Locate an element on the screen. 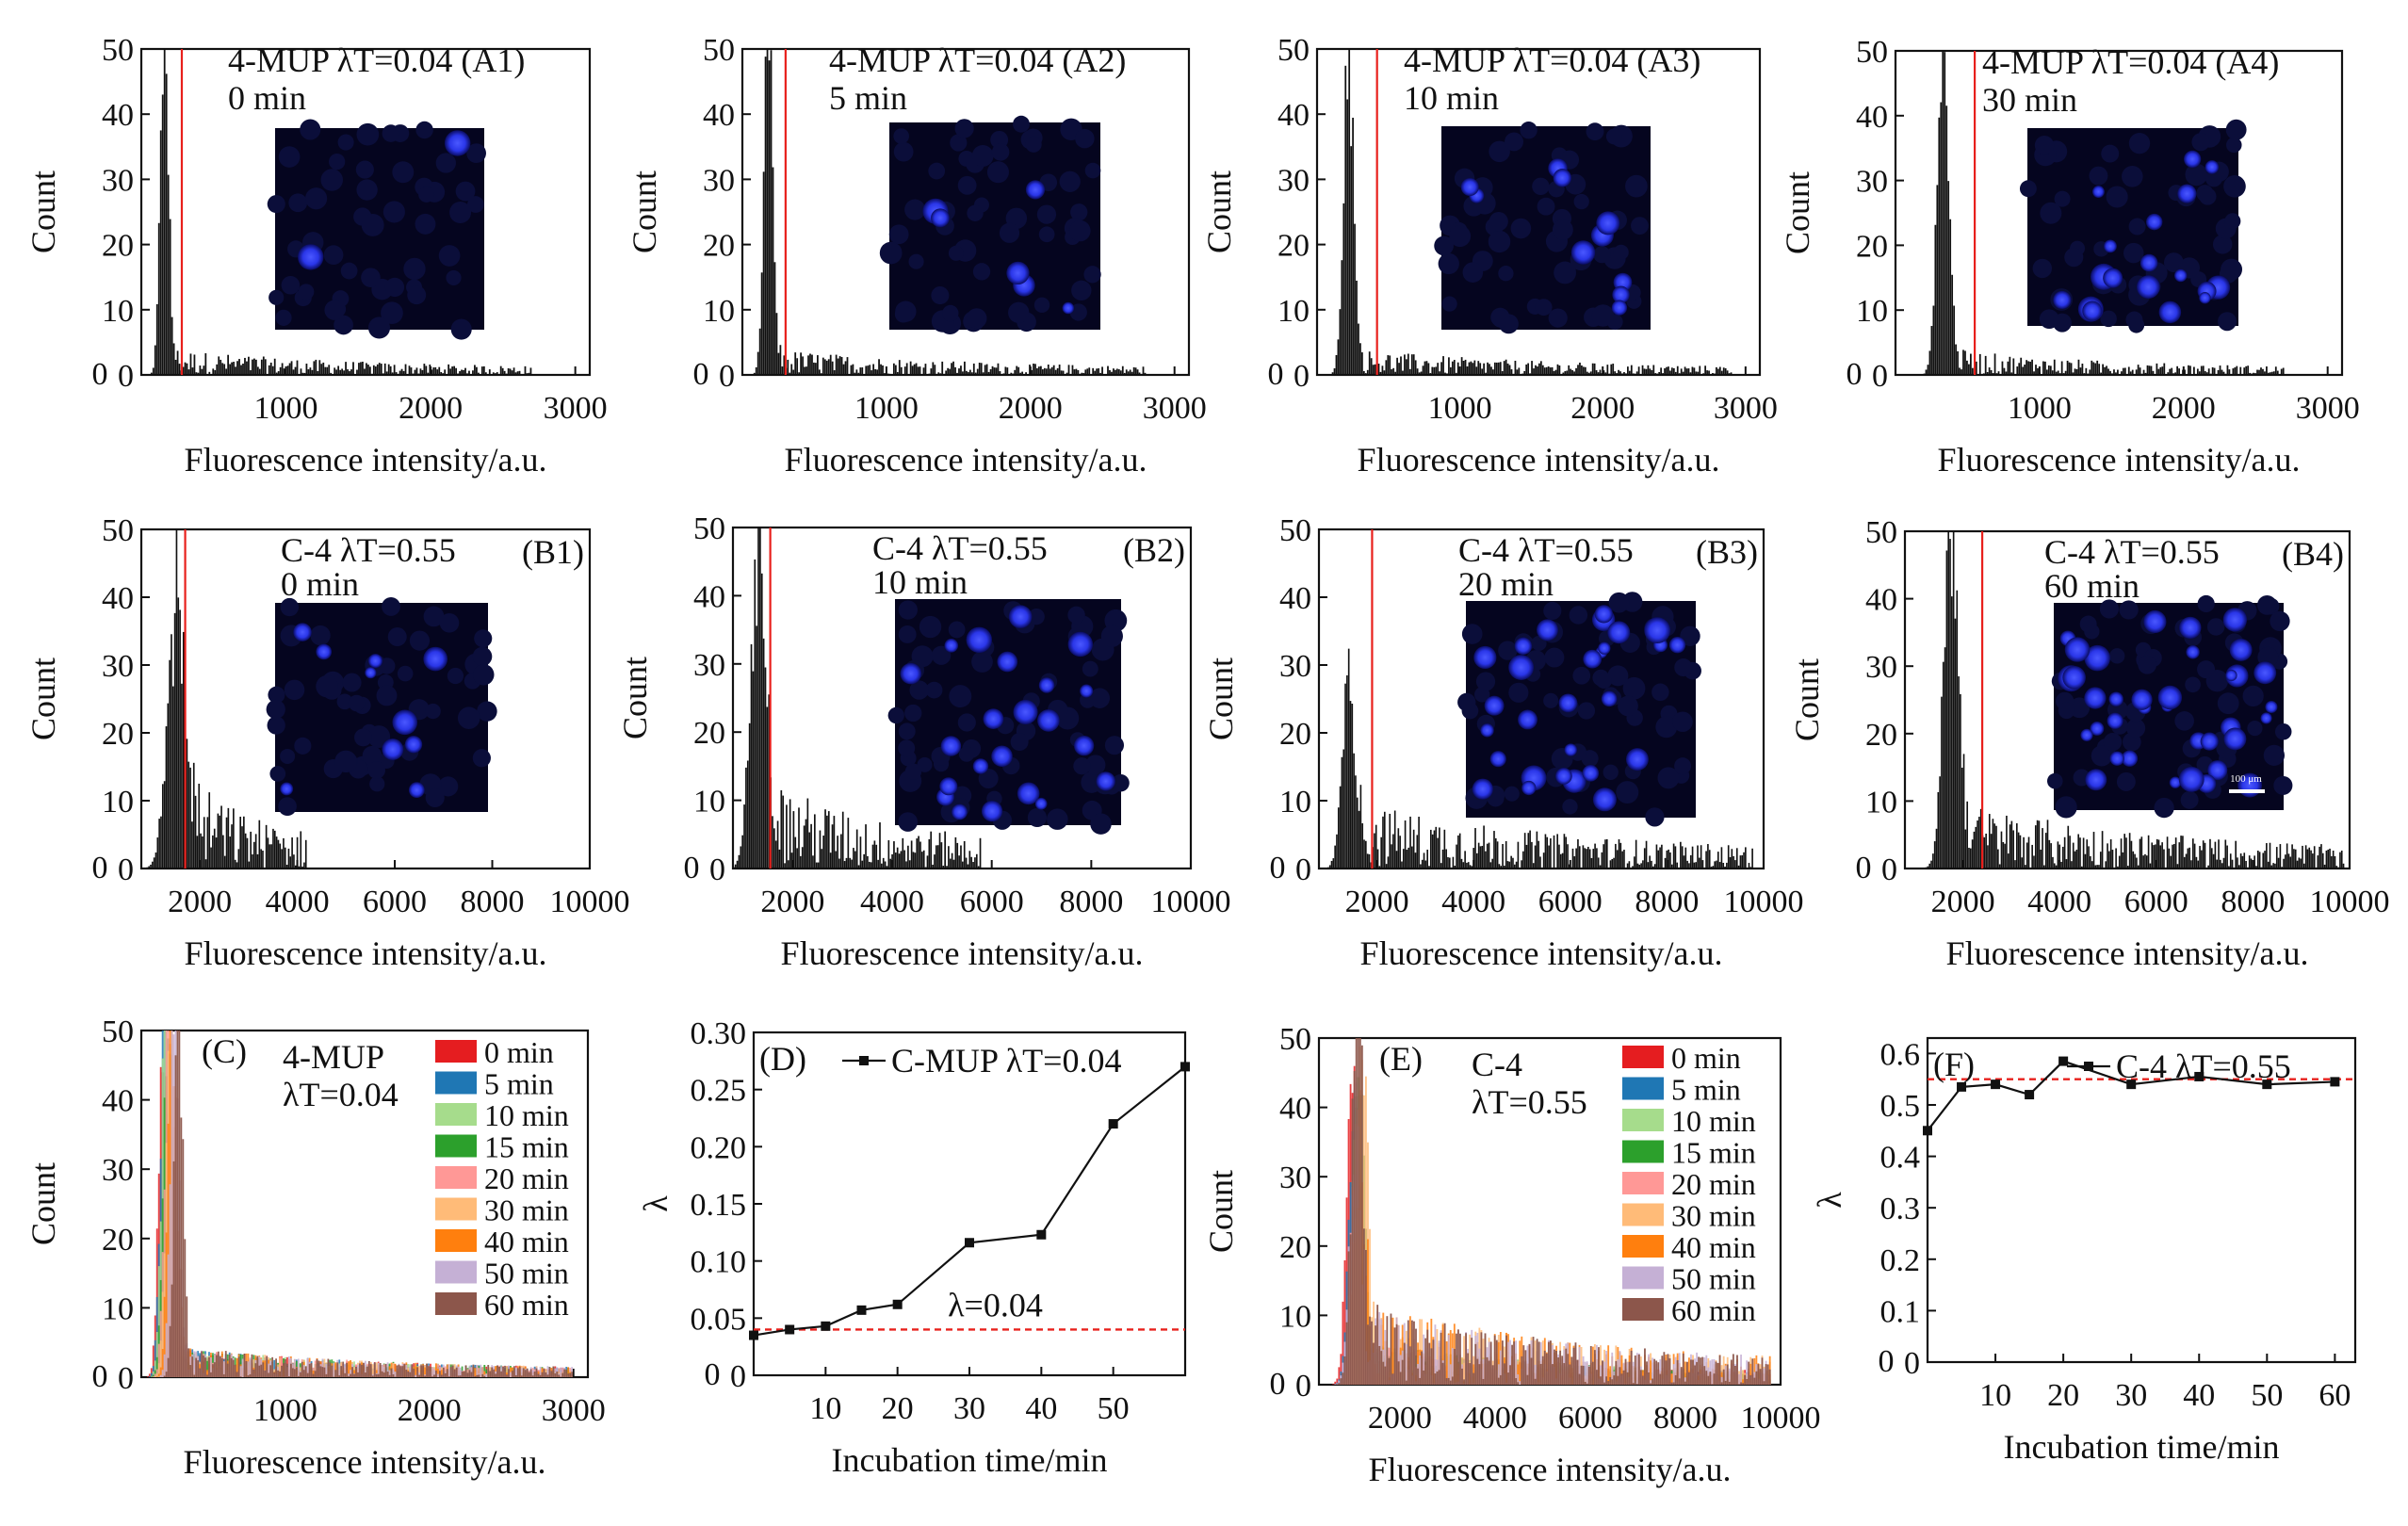  panel-subtitle: 30 min is located at coordinates (2030, 100).